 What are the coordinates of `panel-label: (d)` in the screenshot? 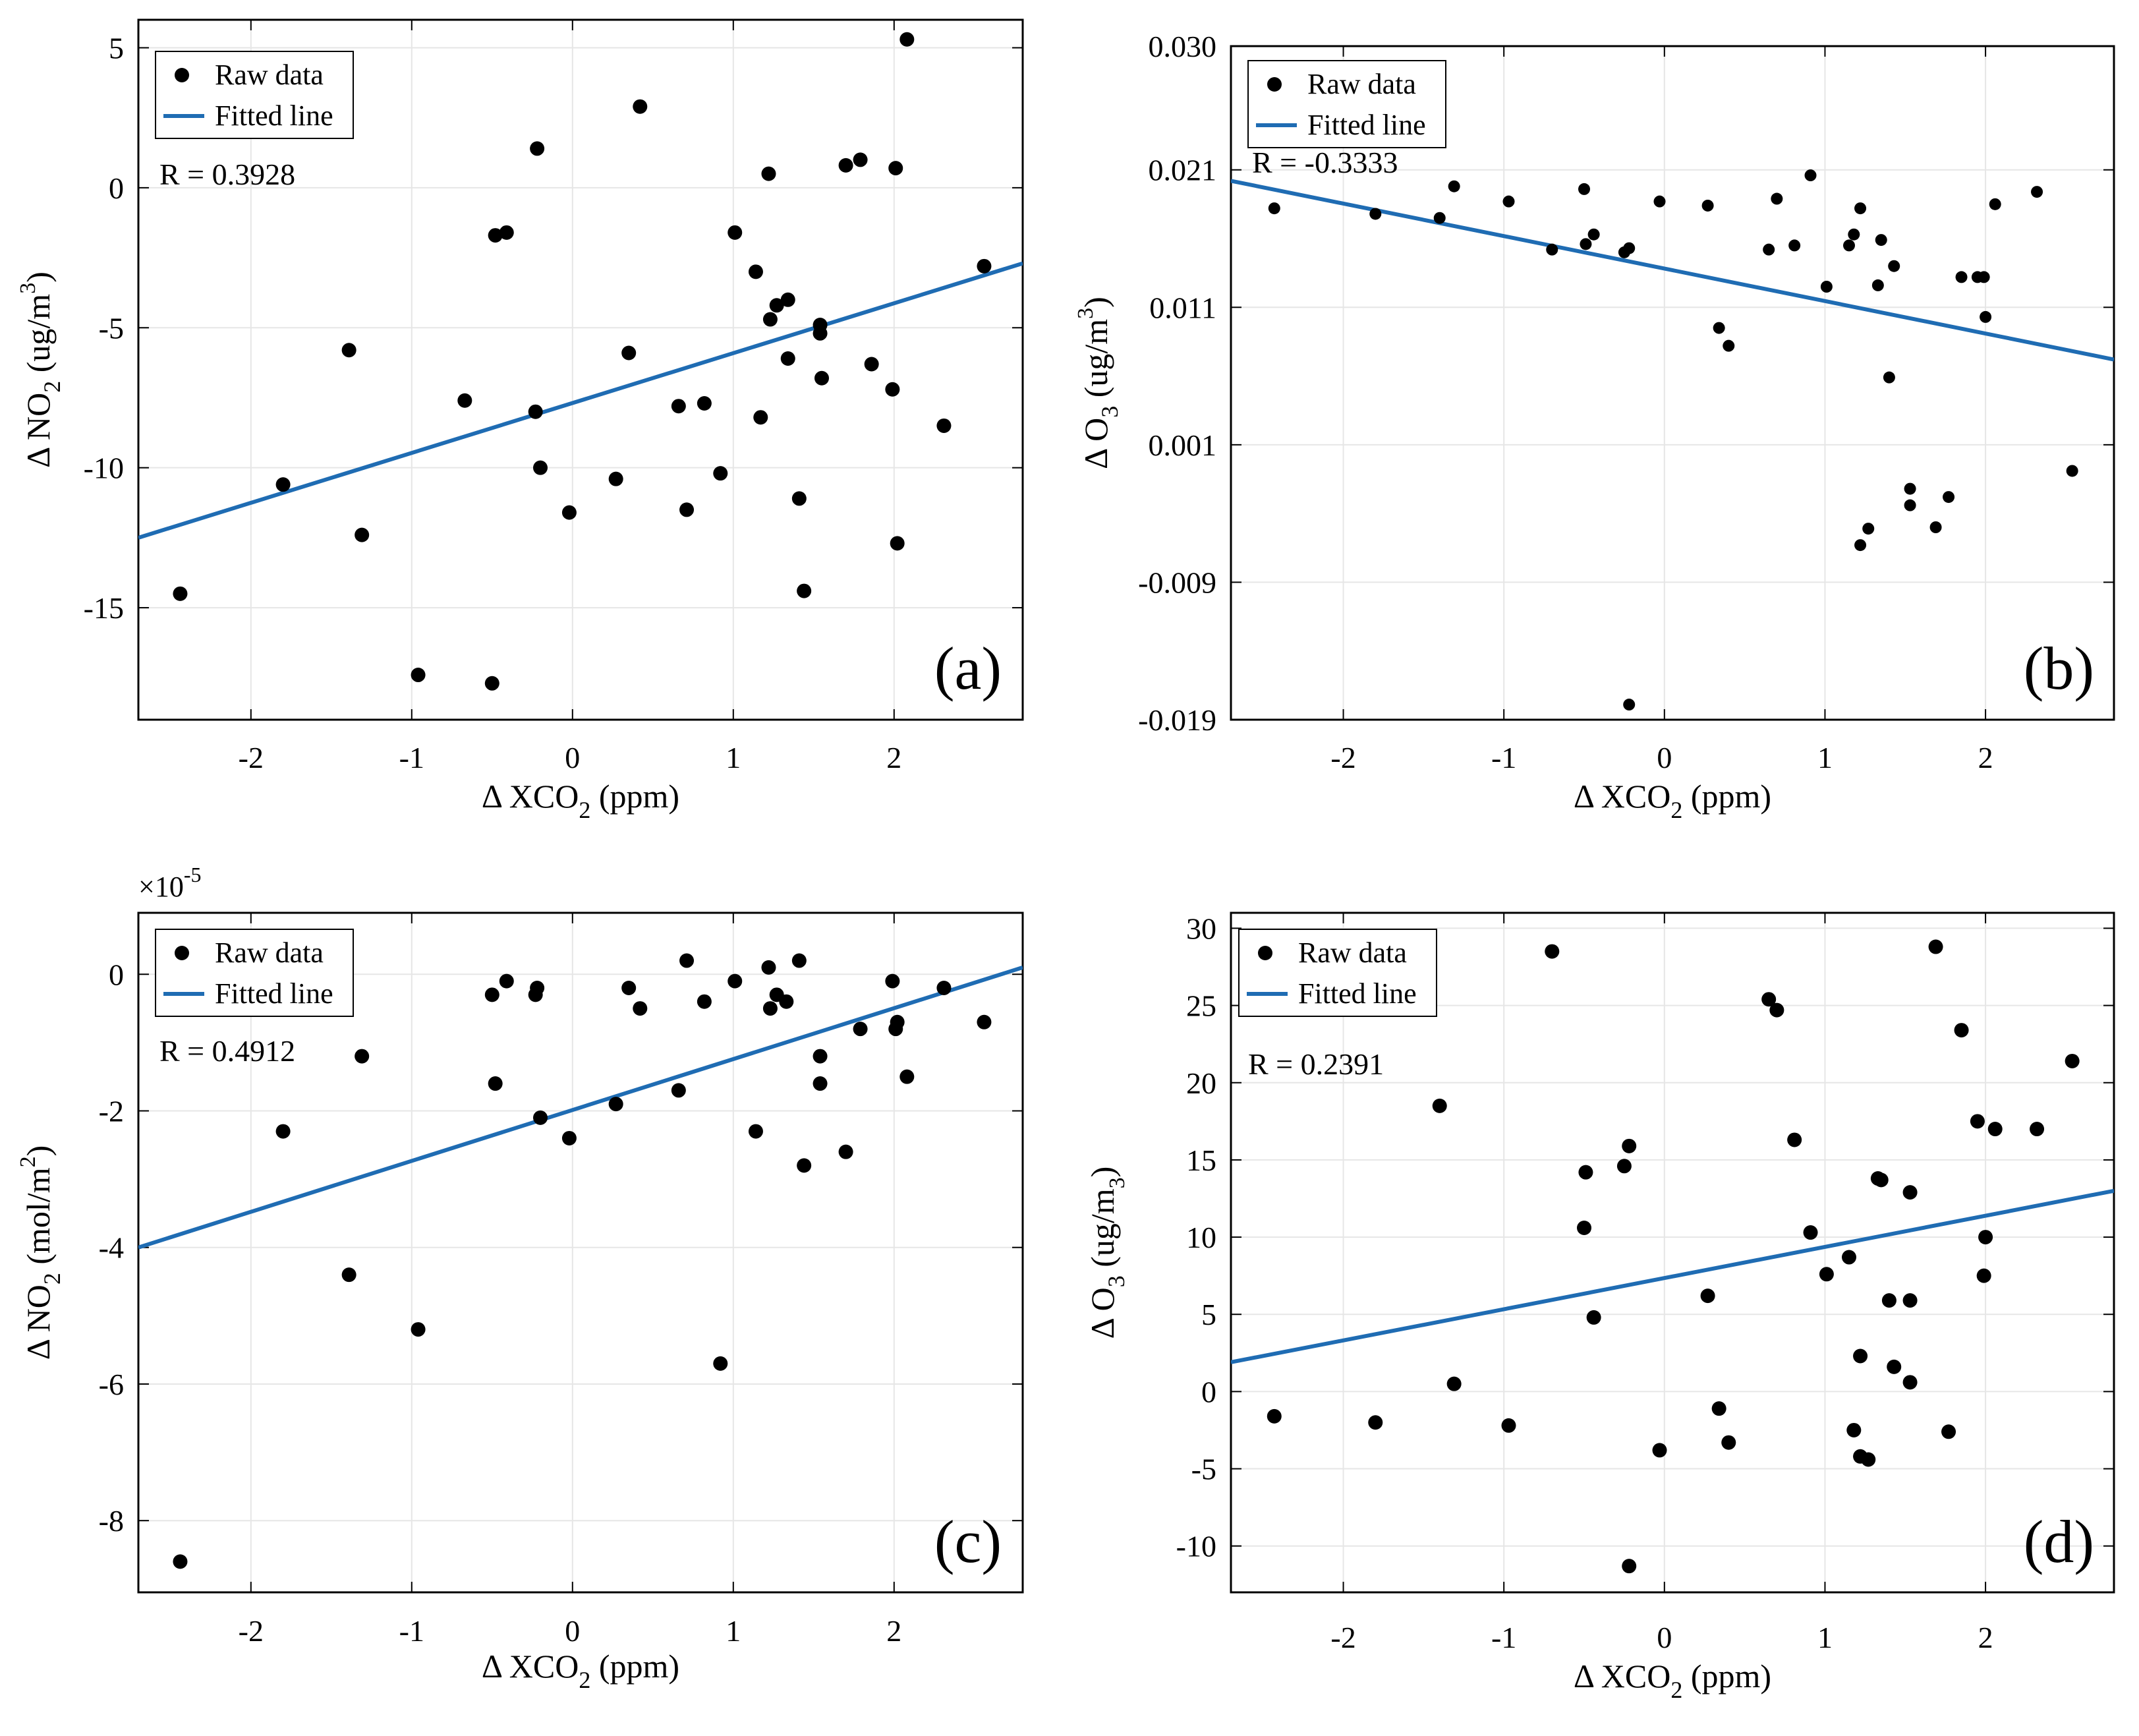 It's located at (2059, 1541).